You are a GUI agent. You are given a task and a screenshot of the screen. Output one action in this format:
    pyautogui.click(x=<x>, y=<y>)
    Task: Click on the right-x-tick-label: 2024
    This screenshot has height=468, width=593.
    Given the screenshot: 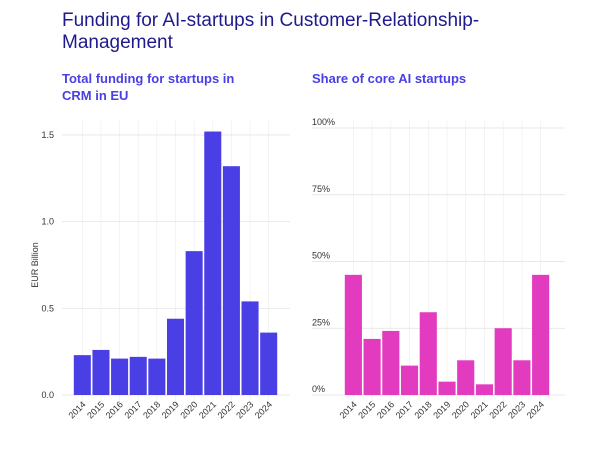 What is the action you would take?
    pyautogui.click(x=535, y=409)
    